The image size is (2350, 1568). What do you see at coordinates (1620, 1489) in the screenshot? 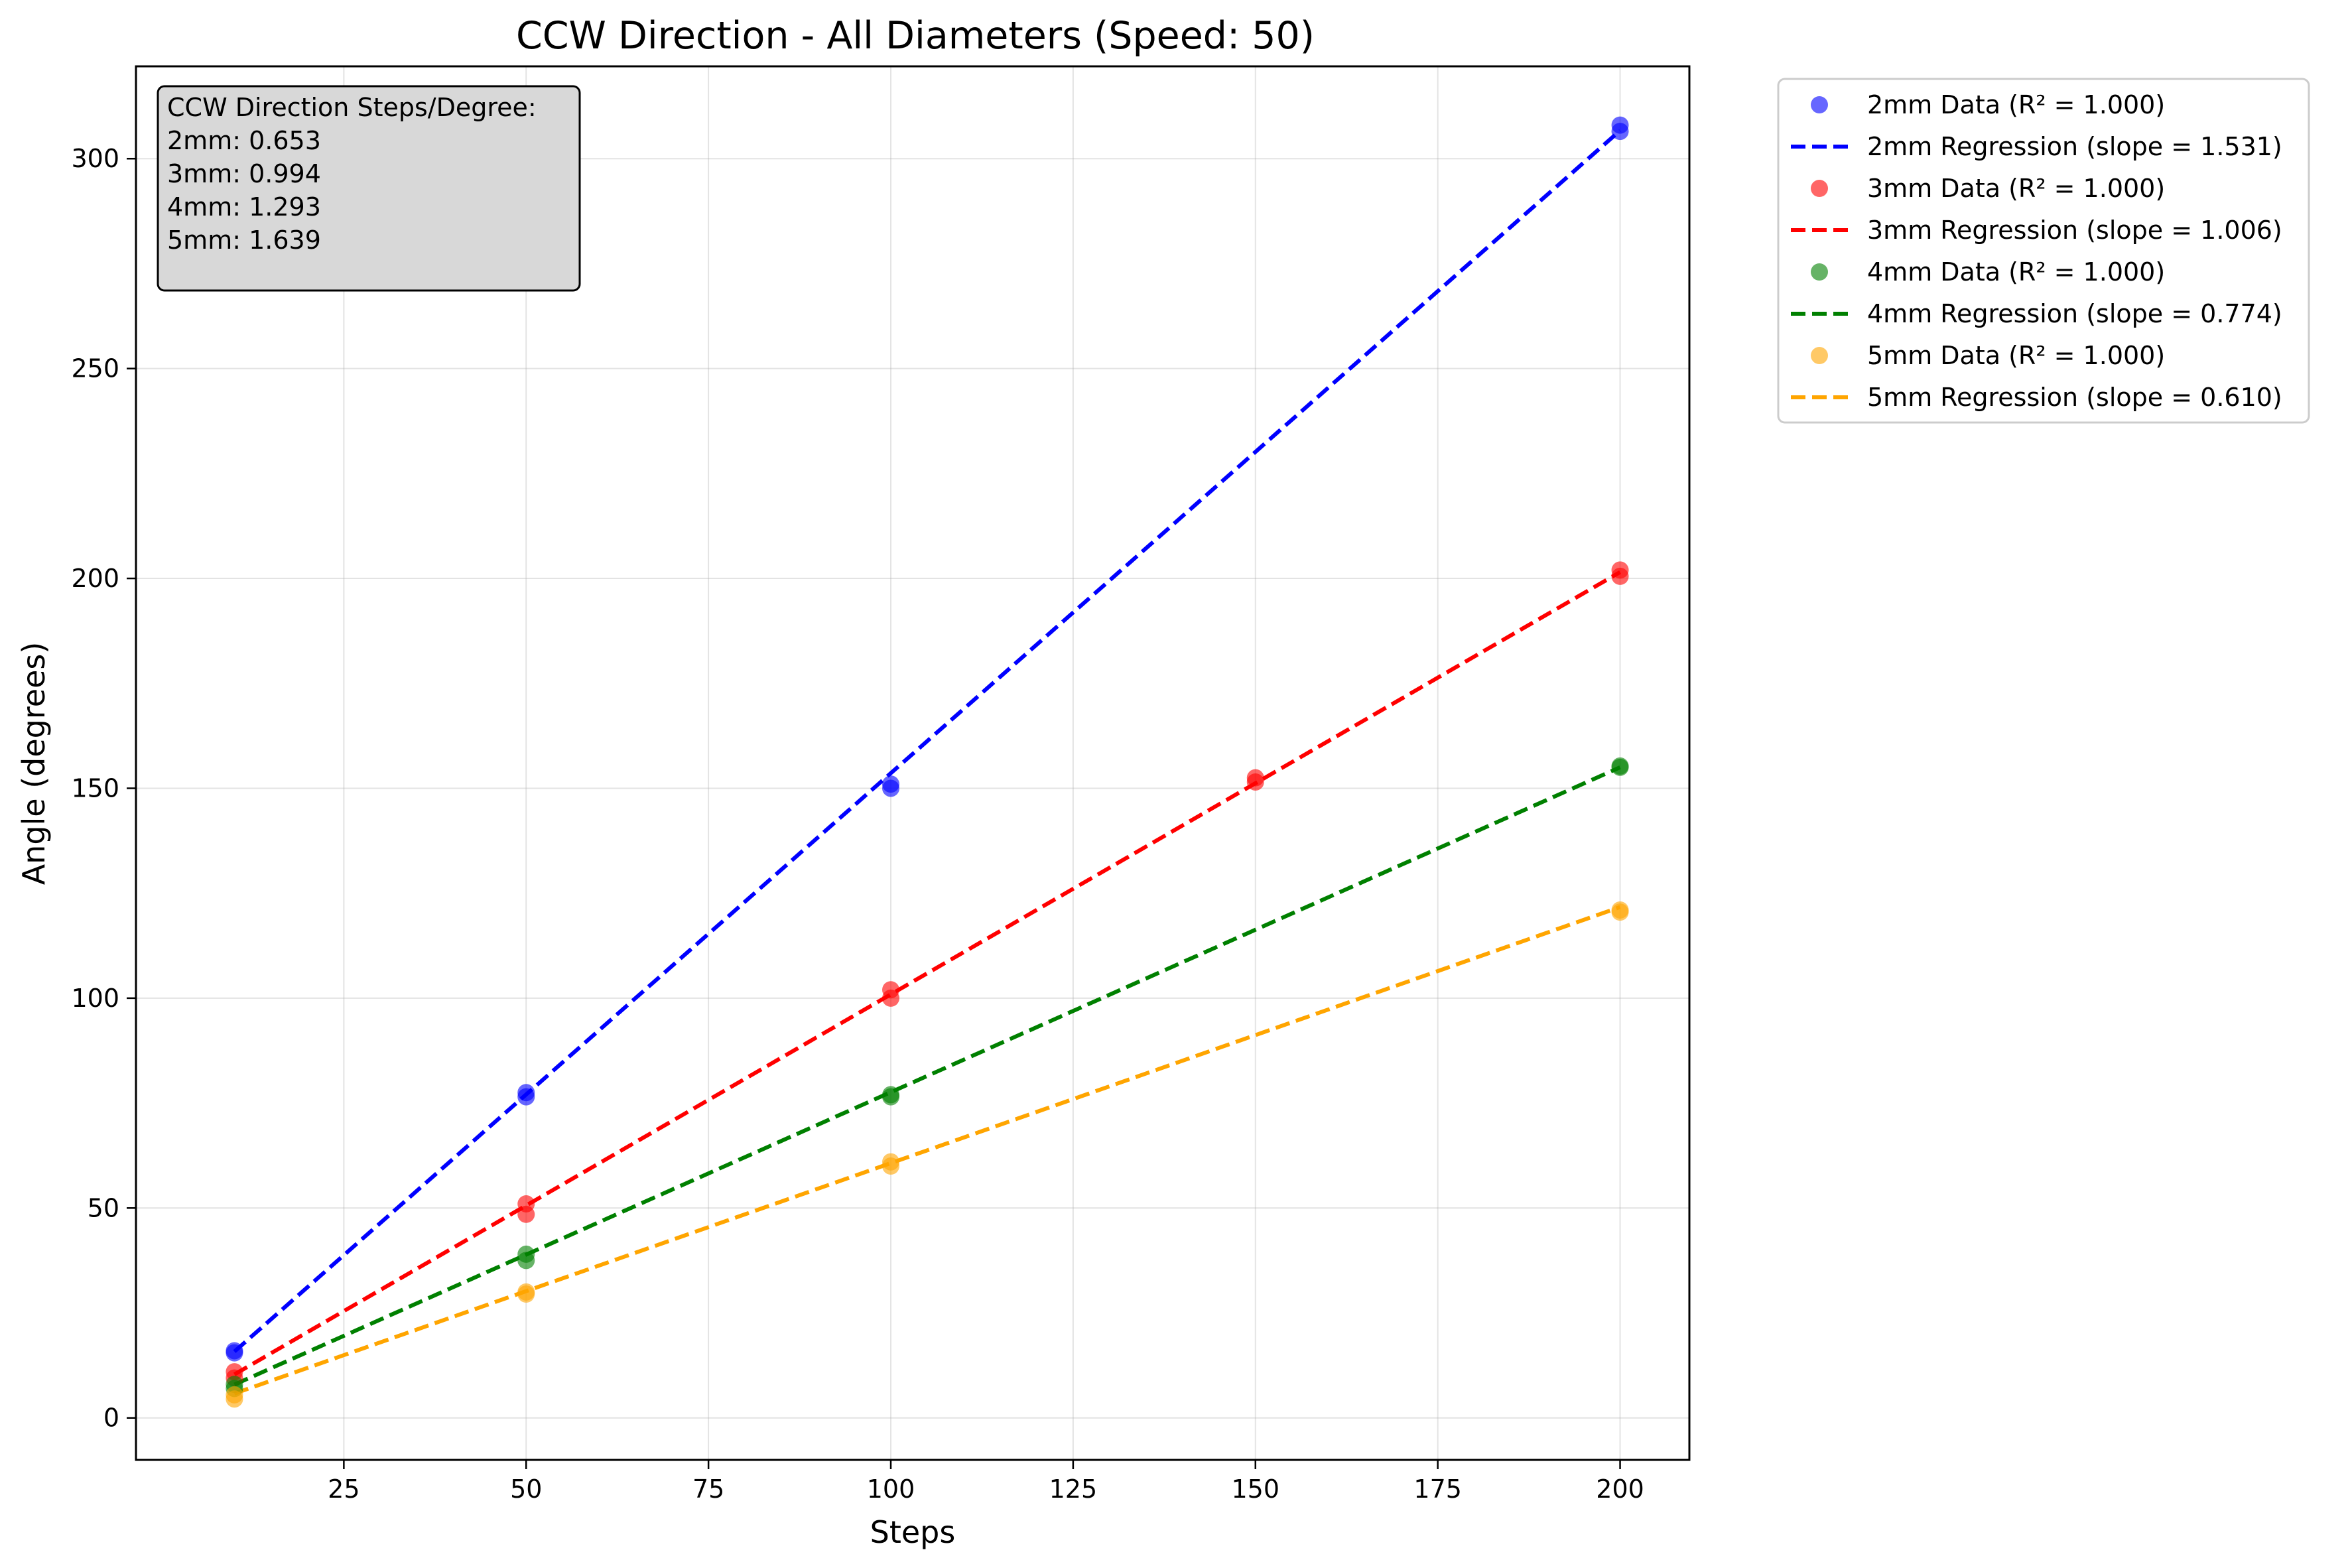
I see `x-tick-label: 200` at bounding box center [1620, 1489].